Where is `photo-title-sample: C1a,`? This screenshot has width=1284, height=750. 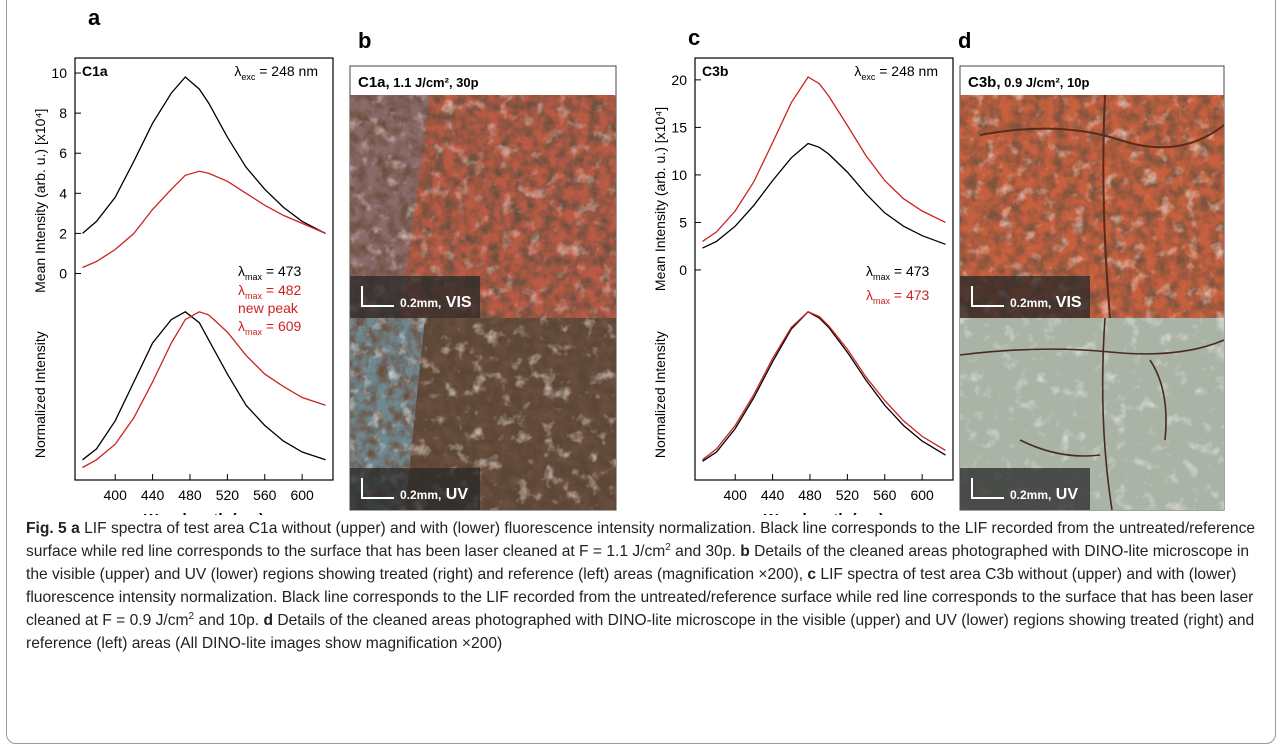 photo-title-sample: C1a, is located at coordinates (374, 82).